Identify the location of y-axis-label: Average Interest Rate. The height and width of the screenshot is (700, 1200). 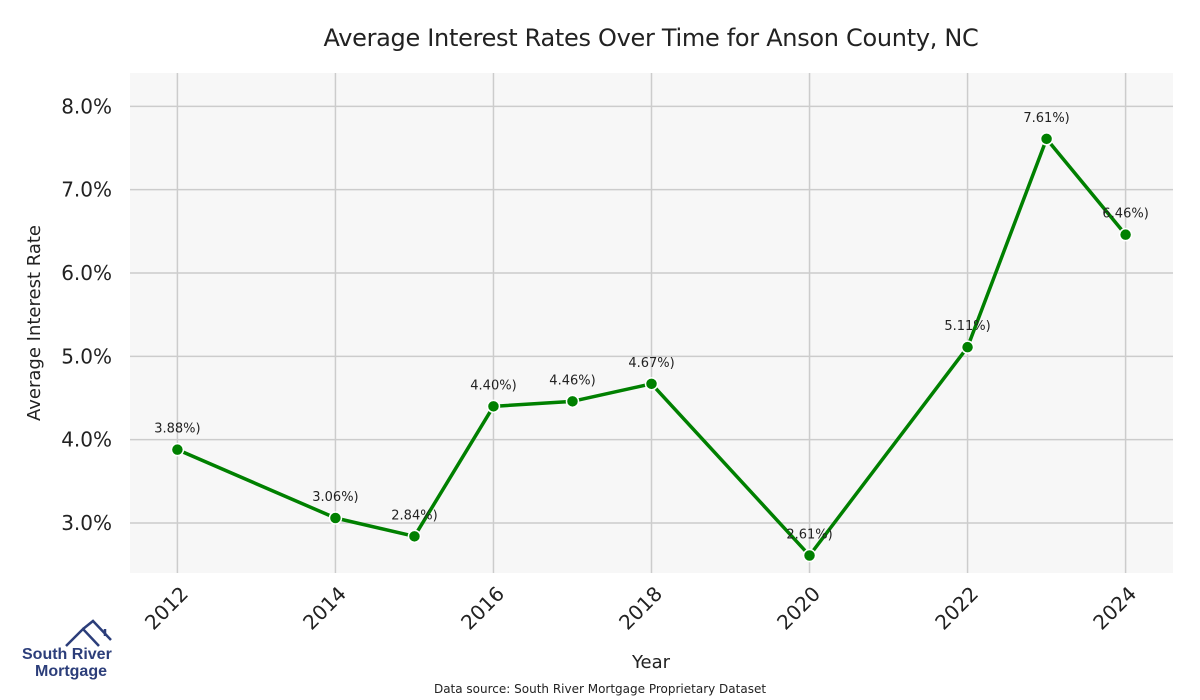
(34, 323).